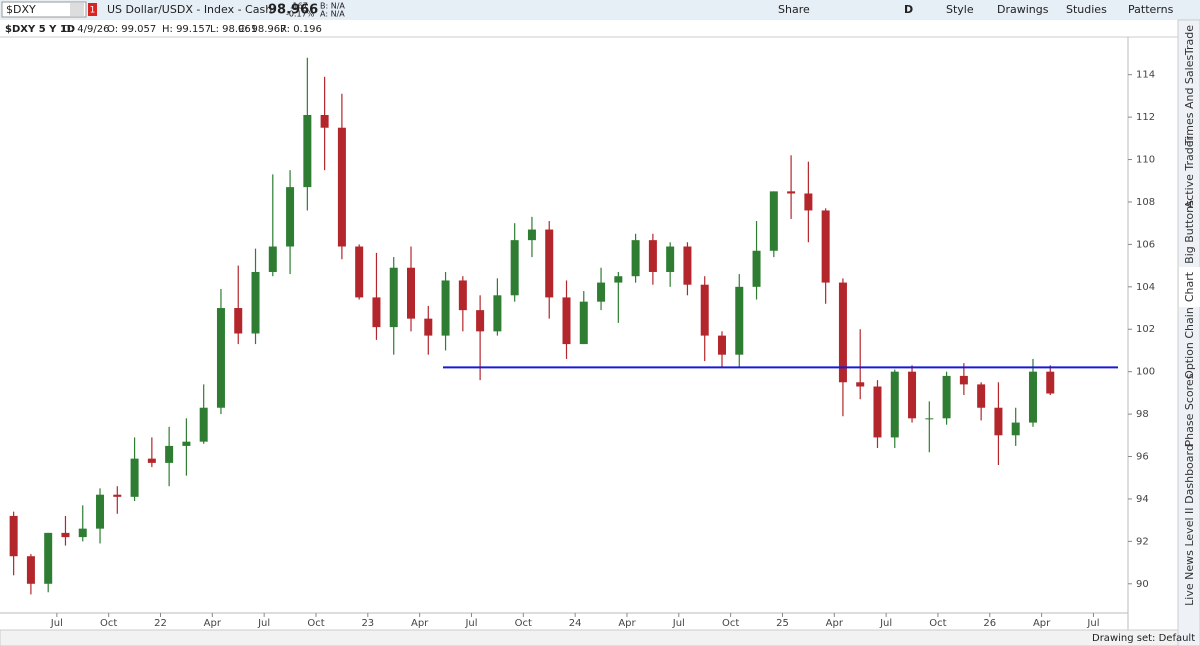 This screenshot has width=1200, height=646. I want to click on side-tab: Option Chain, so click(1189, 343).